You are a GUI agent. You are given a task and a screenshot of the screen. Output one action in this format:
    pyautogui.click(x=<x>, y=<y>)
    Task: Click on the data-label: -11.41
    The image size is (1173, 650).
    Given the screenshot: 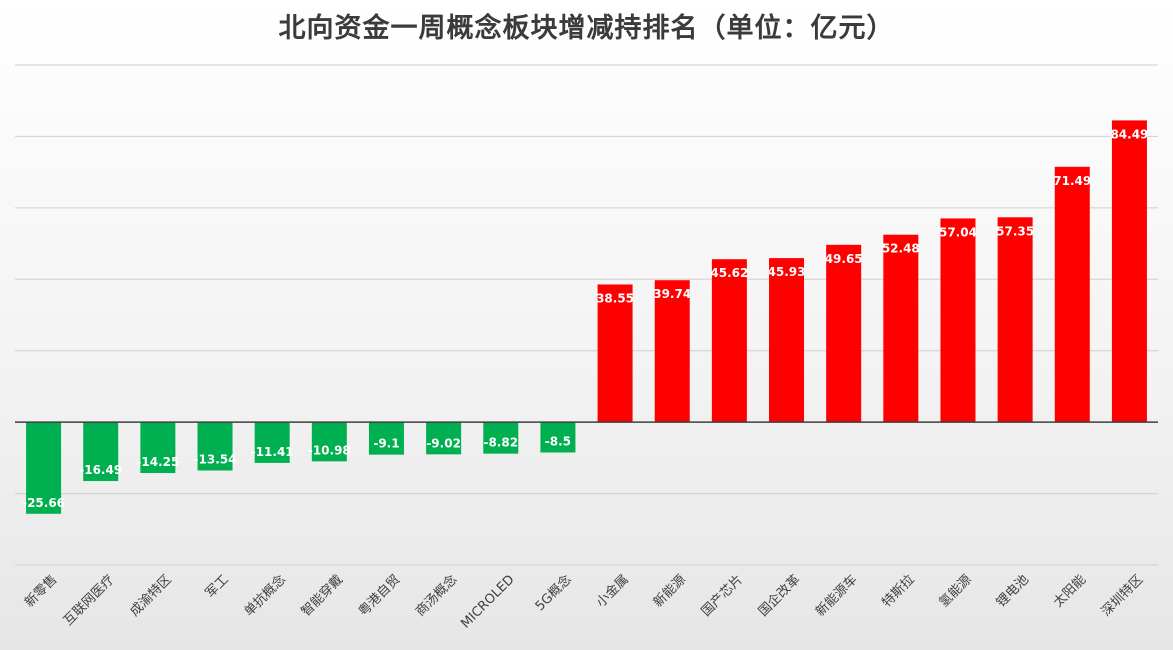 What is the action you would take?
    pyautogui.click(x=272, y=452)
    